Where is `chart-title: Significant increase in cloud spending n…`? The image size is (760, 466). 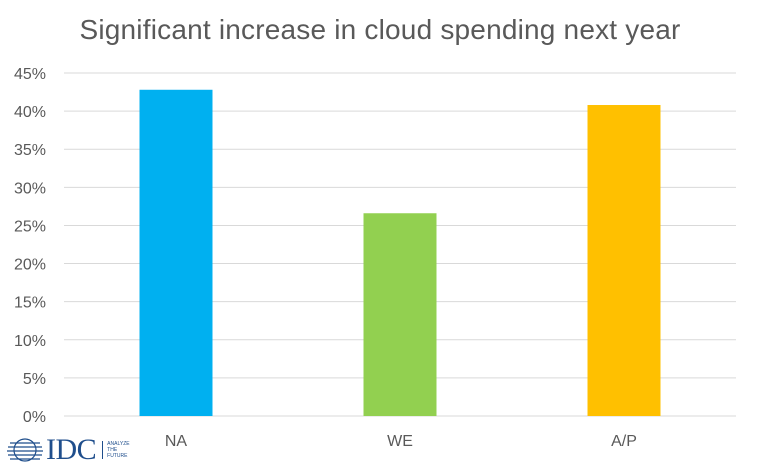
chart-title: Significant increase in cloud spending n… is located at coordinates (380, 29).